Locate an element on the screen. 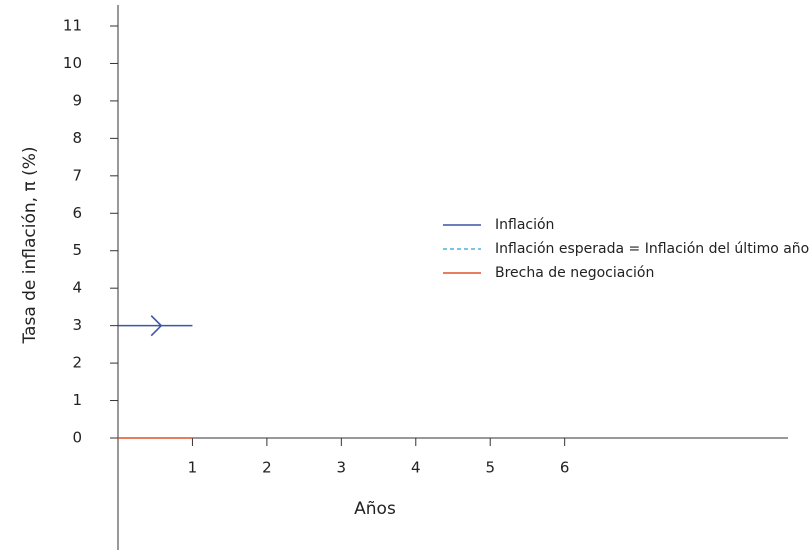  x-axis-label: Años is located at coordinates (375, 509).